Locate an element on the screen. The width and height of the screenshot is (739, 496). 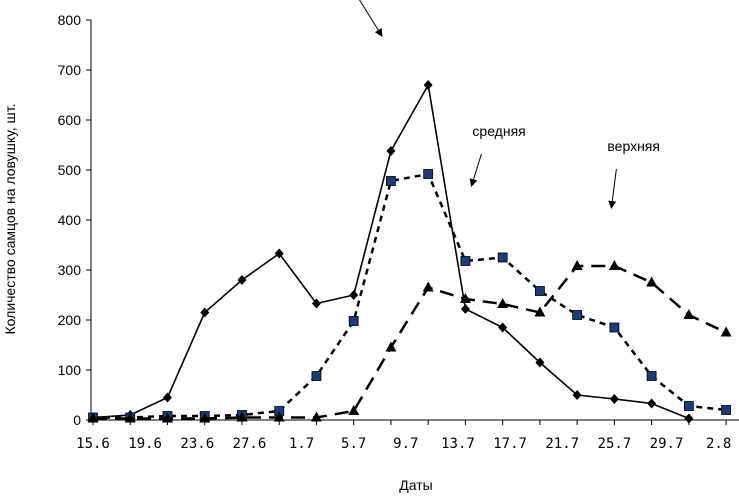
x-tick-label: 2.8 is located at coordinates (718, 444).